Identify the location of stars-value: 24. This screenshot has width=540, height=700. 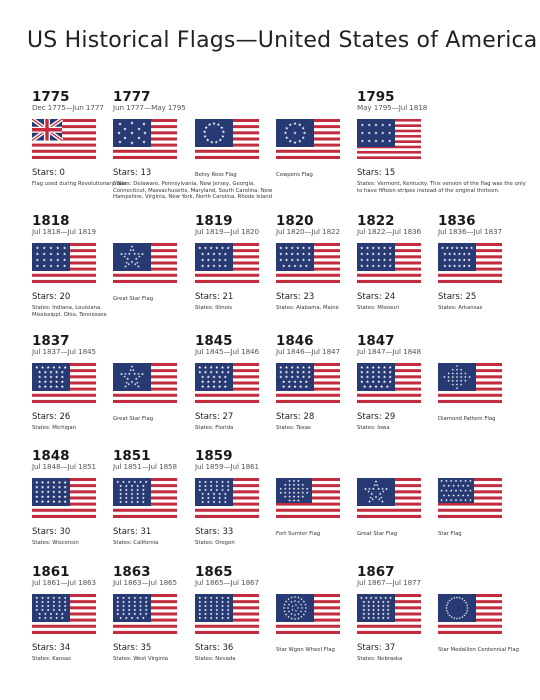
(390, 297).